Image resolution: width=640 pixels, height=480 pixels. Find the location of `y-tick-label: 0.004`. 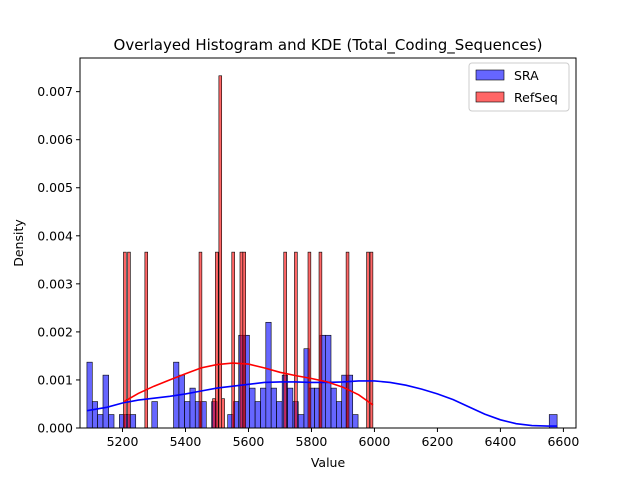

y-tick-label: 0.004 is located at coordinates (55, 235).